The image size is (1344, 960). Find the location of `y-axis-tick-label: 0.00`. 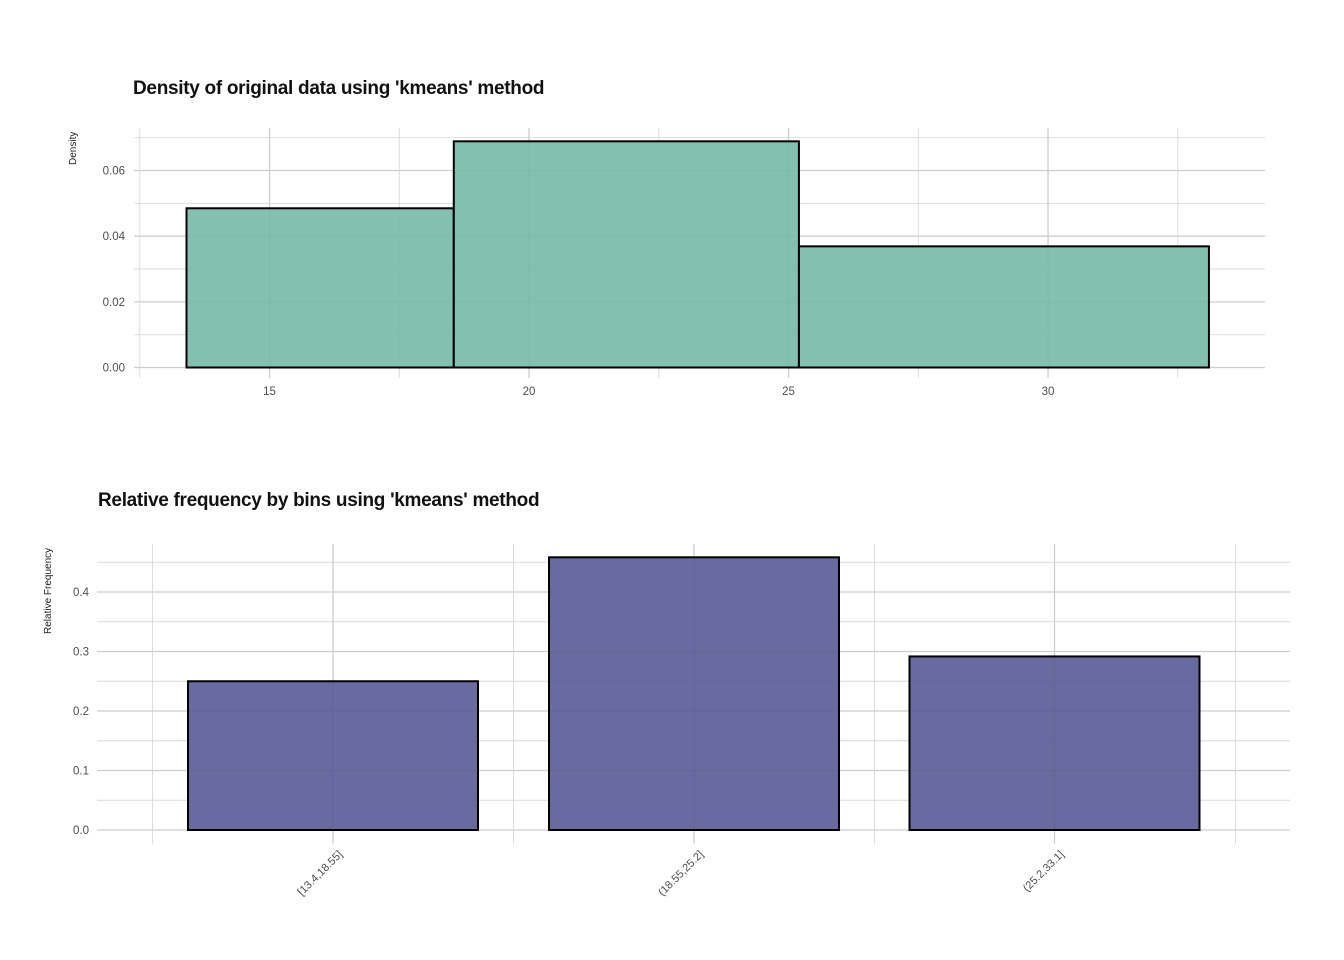

y-axis-tick-label: 0.00 is located at coordinates (114, 369).